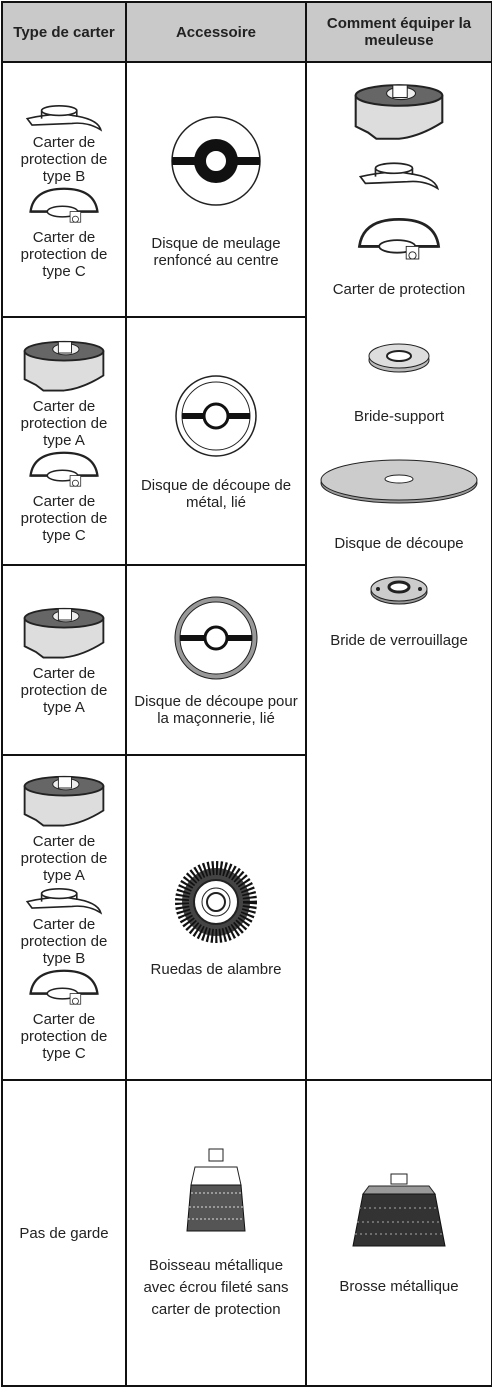  What do you see at coordinates (216, 494) in the screenshot?
I see `accessory-label: Disque de découpe de métal, lié` at bounding box center [216, 494].